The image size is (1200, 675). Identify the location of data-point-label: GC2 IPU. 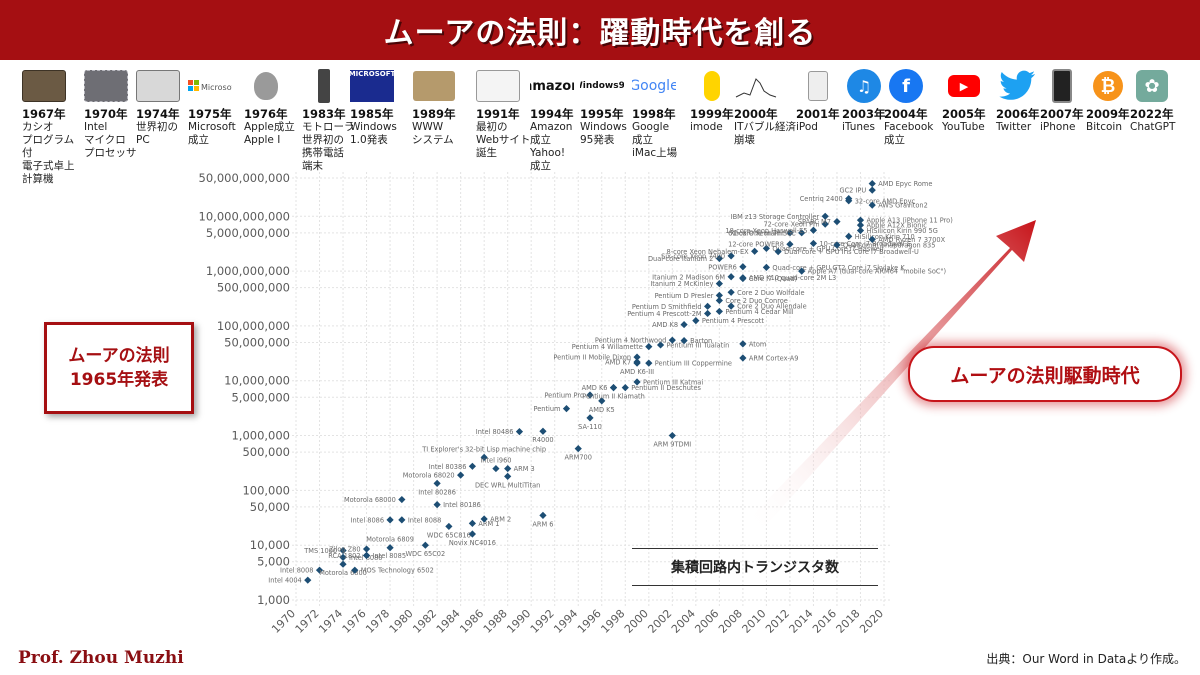
(852, 191).